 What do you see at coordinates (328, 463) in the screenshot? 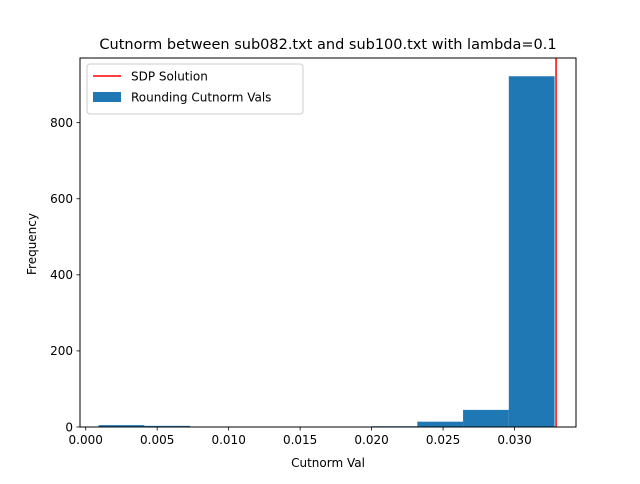
I see `x-axis-label: Cutnorm Val` at bounding box center [328, 463].